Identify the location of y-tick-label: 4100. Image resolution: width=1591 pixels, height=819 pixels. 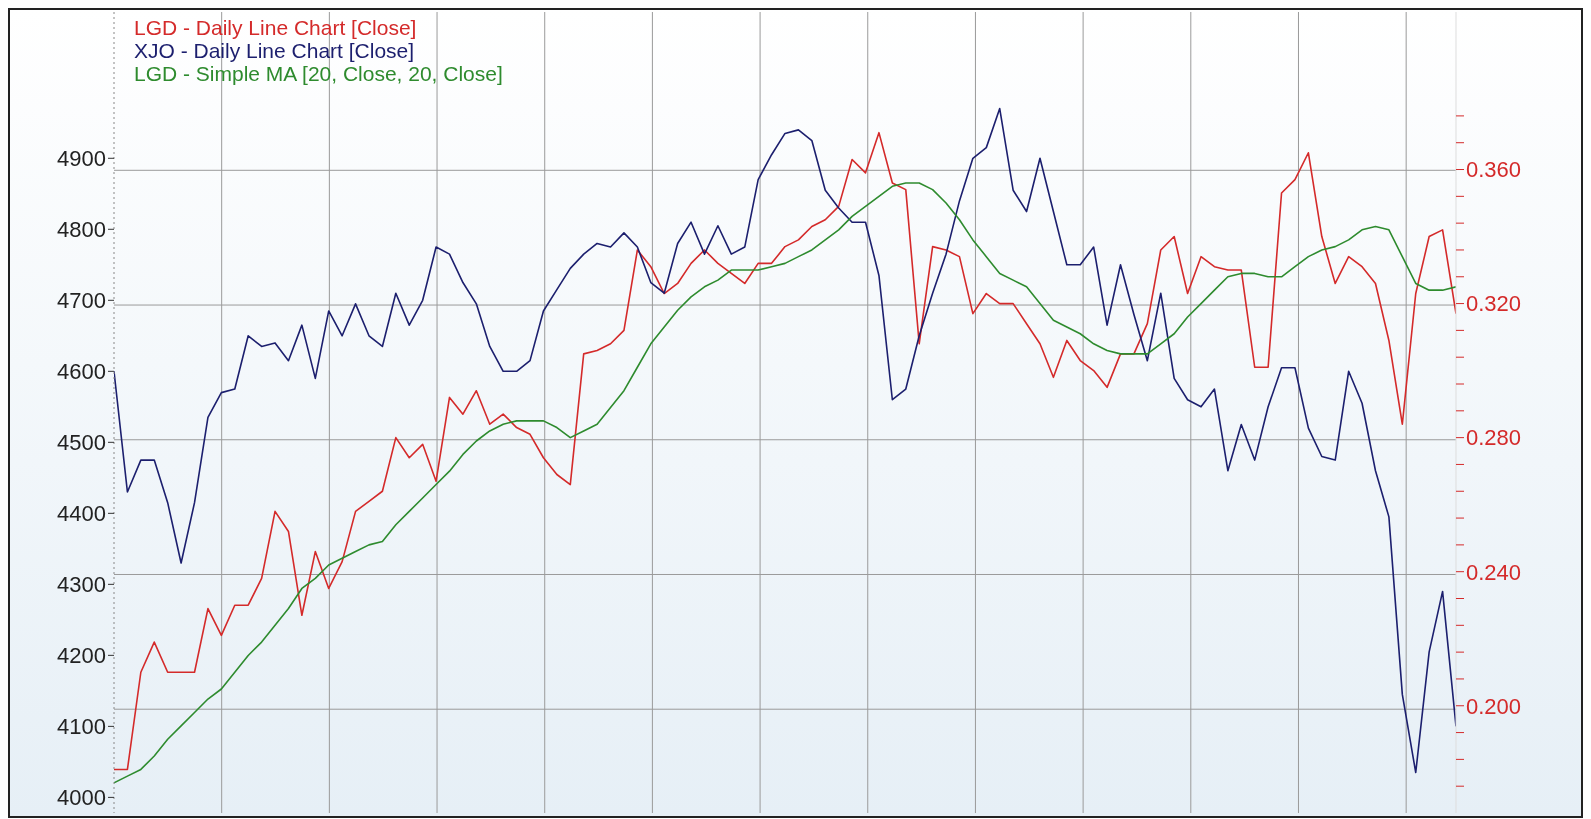
(81, 727).